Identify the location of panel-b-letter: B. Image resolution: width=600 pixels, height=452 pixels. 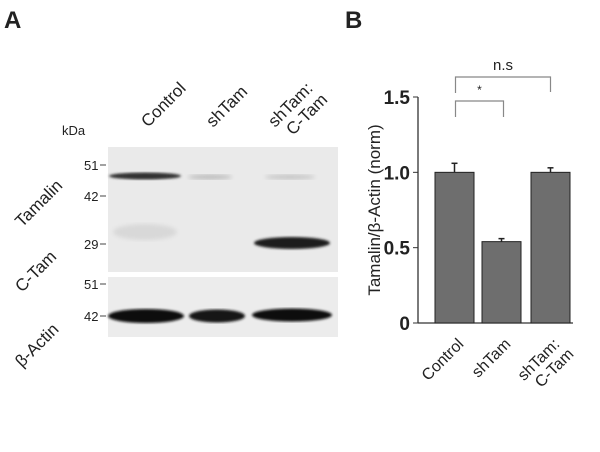
(353, 20).